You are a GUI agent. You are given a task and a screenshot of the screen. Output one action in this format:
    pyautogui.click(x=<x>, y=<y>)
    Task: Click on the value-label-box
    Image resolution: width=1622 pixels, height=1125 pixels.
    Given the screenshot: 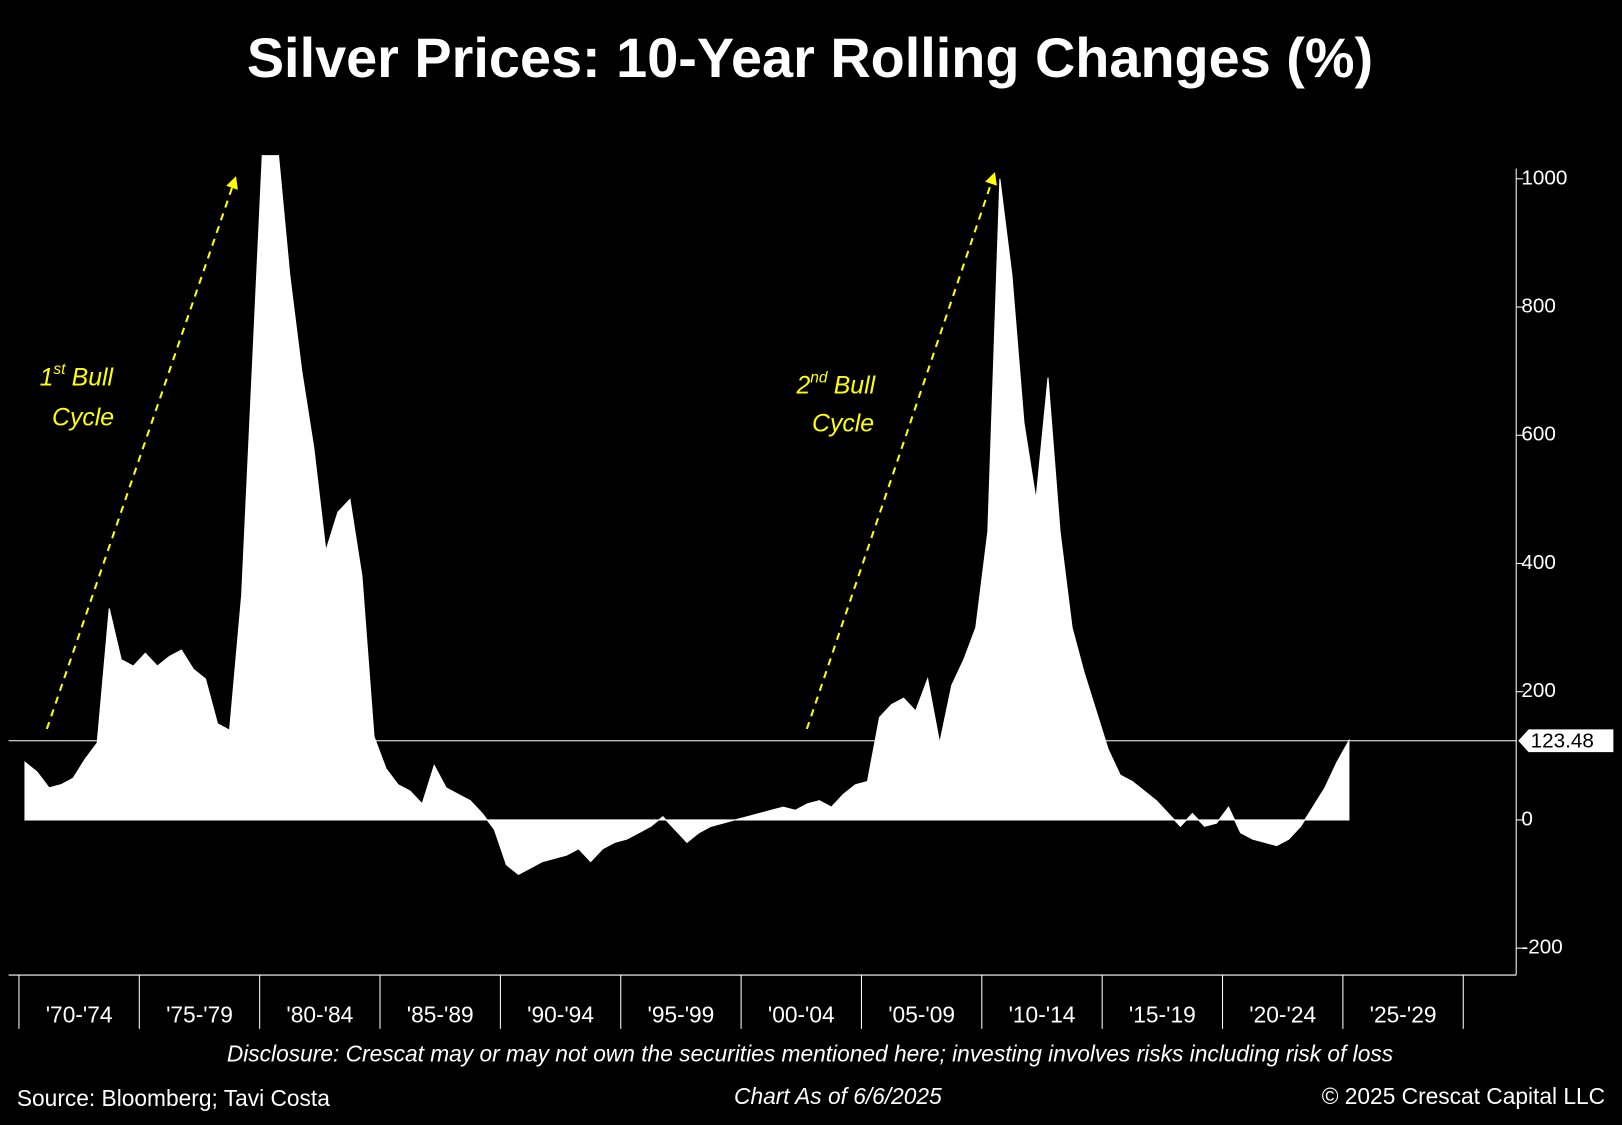 What is the action you would take?
    pyautogui.click(x=1566, y=741)
    